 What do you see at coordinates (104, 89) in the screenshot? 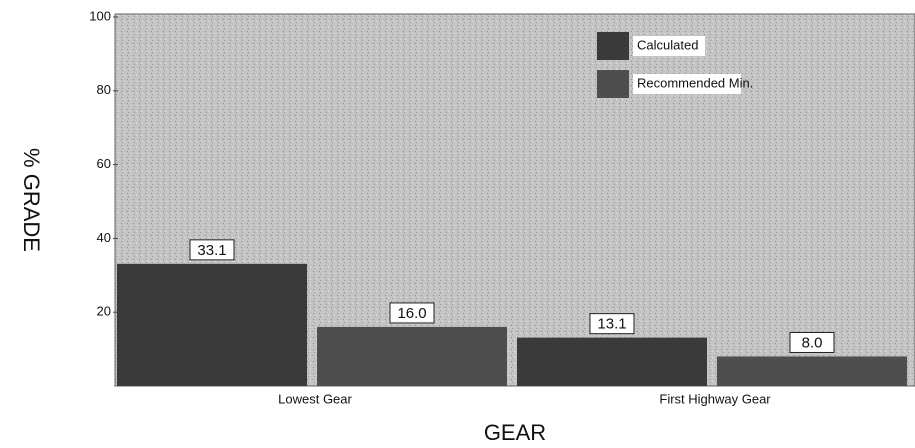
I see `y-tick-label: 80` at bounding box center [104, 89].